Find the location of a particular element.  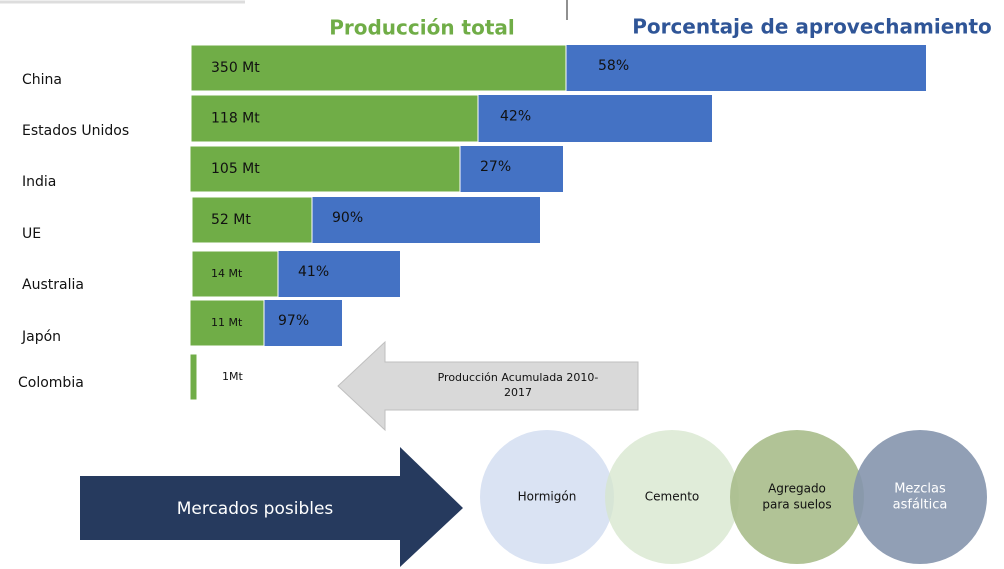

country-label: India is located at coordinates (39, 182).